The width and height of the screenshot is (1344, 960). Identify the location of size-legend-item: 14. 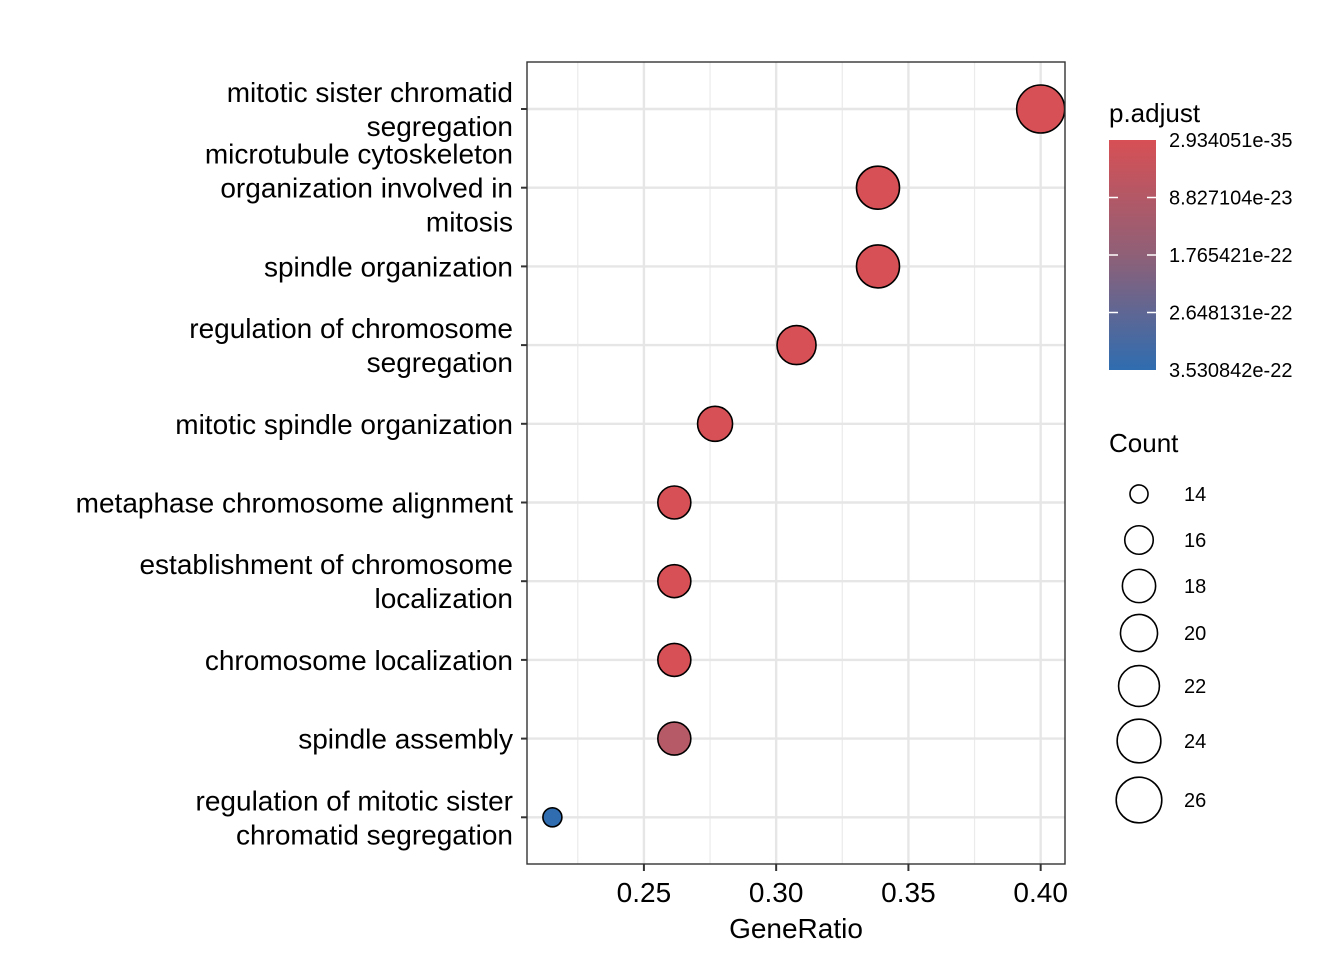
(1167, 495).